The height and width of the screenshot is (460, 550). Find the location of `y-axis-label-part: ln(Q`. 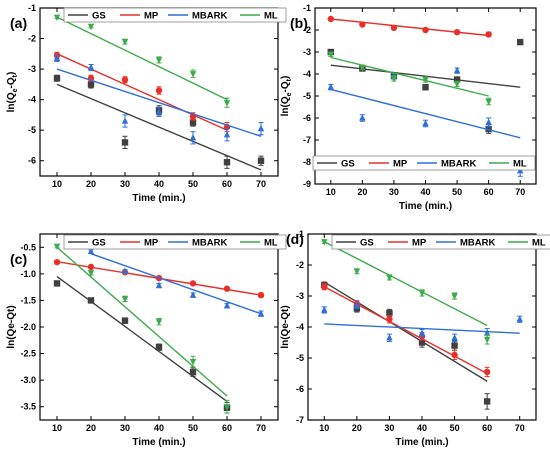

y-axis-label-part: ln(Q is located at coordinates (285, 106).